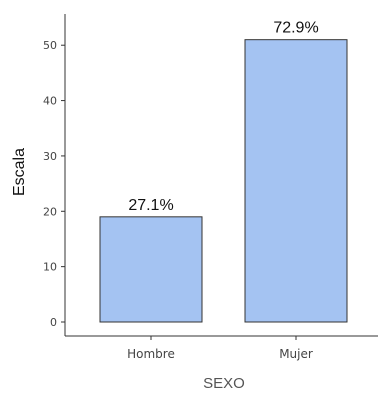 Image resolution: width=379 pixels, height=394 pixels. What do you see at coordinates (221, 348) in the screenshot?
I see `x-axis: Hombre Mujer` at bounding box center [221, 348].